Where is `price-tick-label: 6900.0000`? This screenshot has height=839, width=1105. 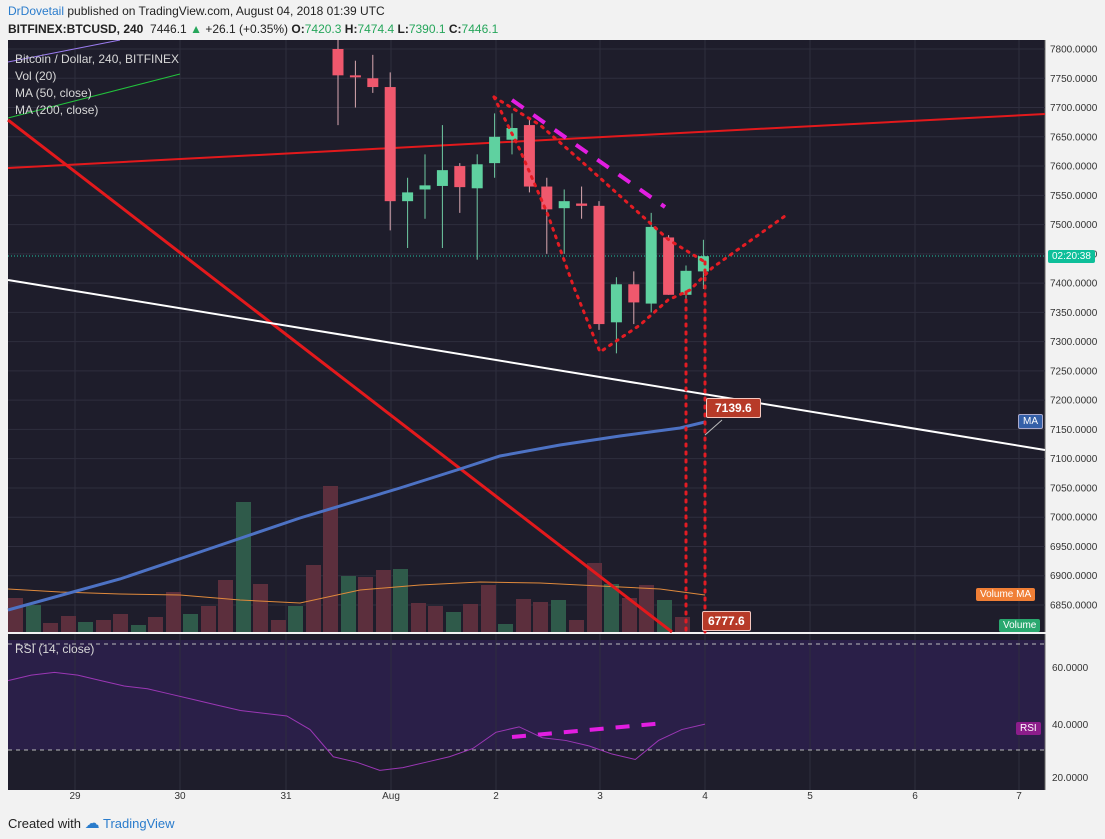 price-tick-label: 6900.0000 is located at coordinates (1074, 576).